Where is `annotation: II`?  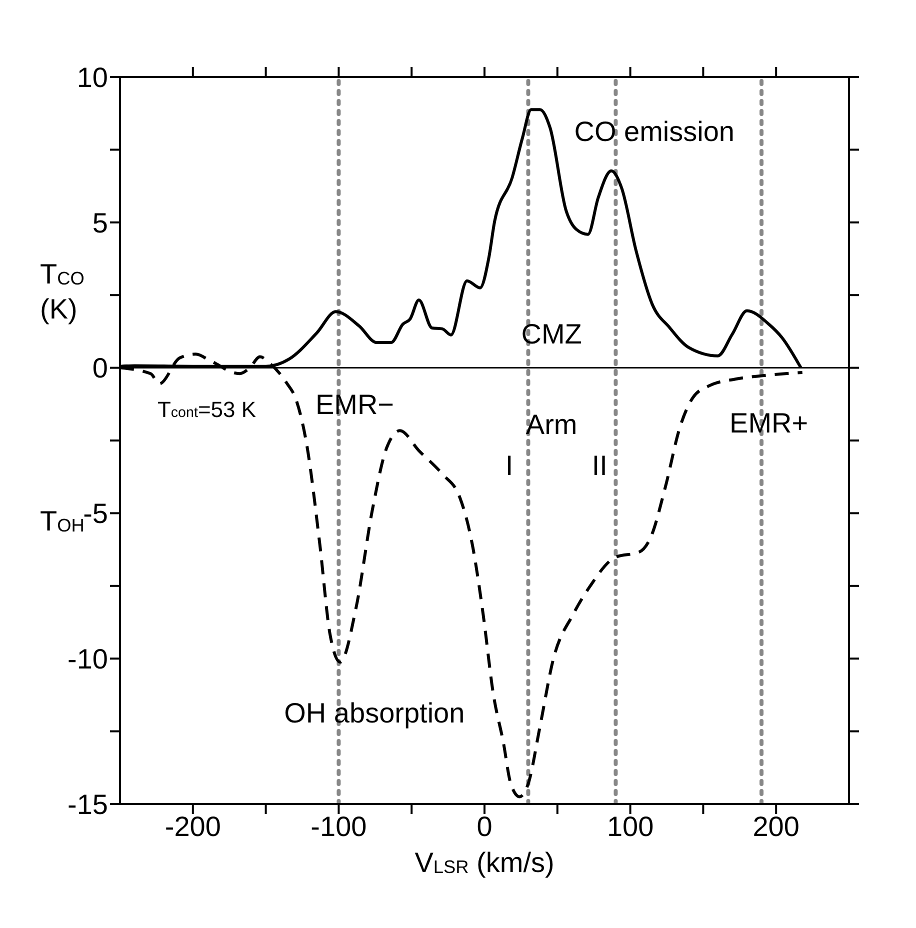 annotation: II is located at coordinates (600, 465).